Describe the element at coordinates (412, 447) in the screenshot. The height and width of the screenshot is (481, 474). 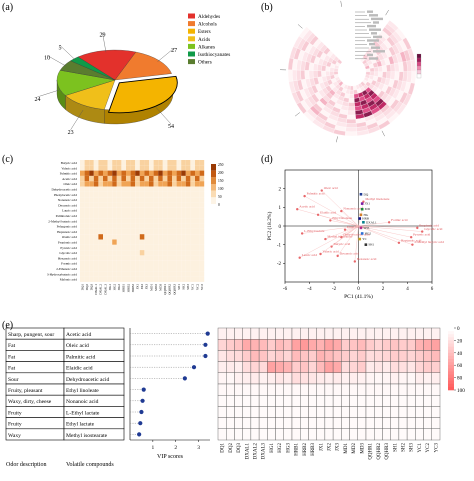
I see `heat-column-label: SH3` at that location.